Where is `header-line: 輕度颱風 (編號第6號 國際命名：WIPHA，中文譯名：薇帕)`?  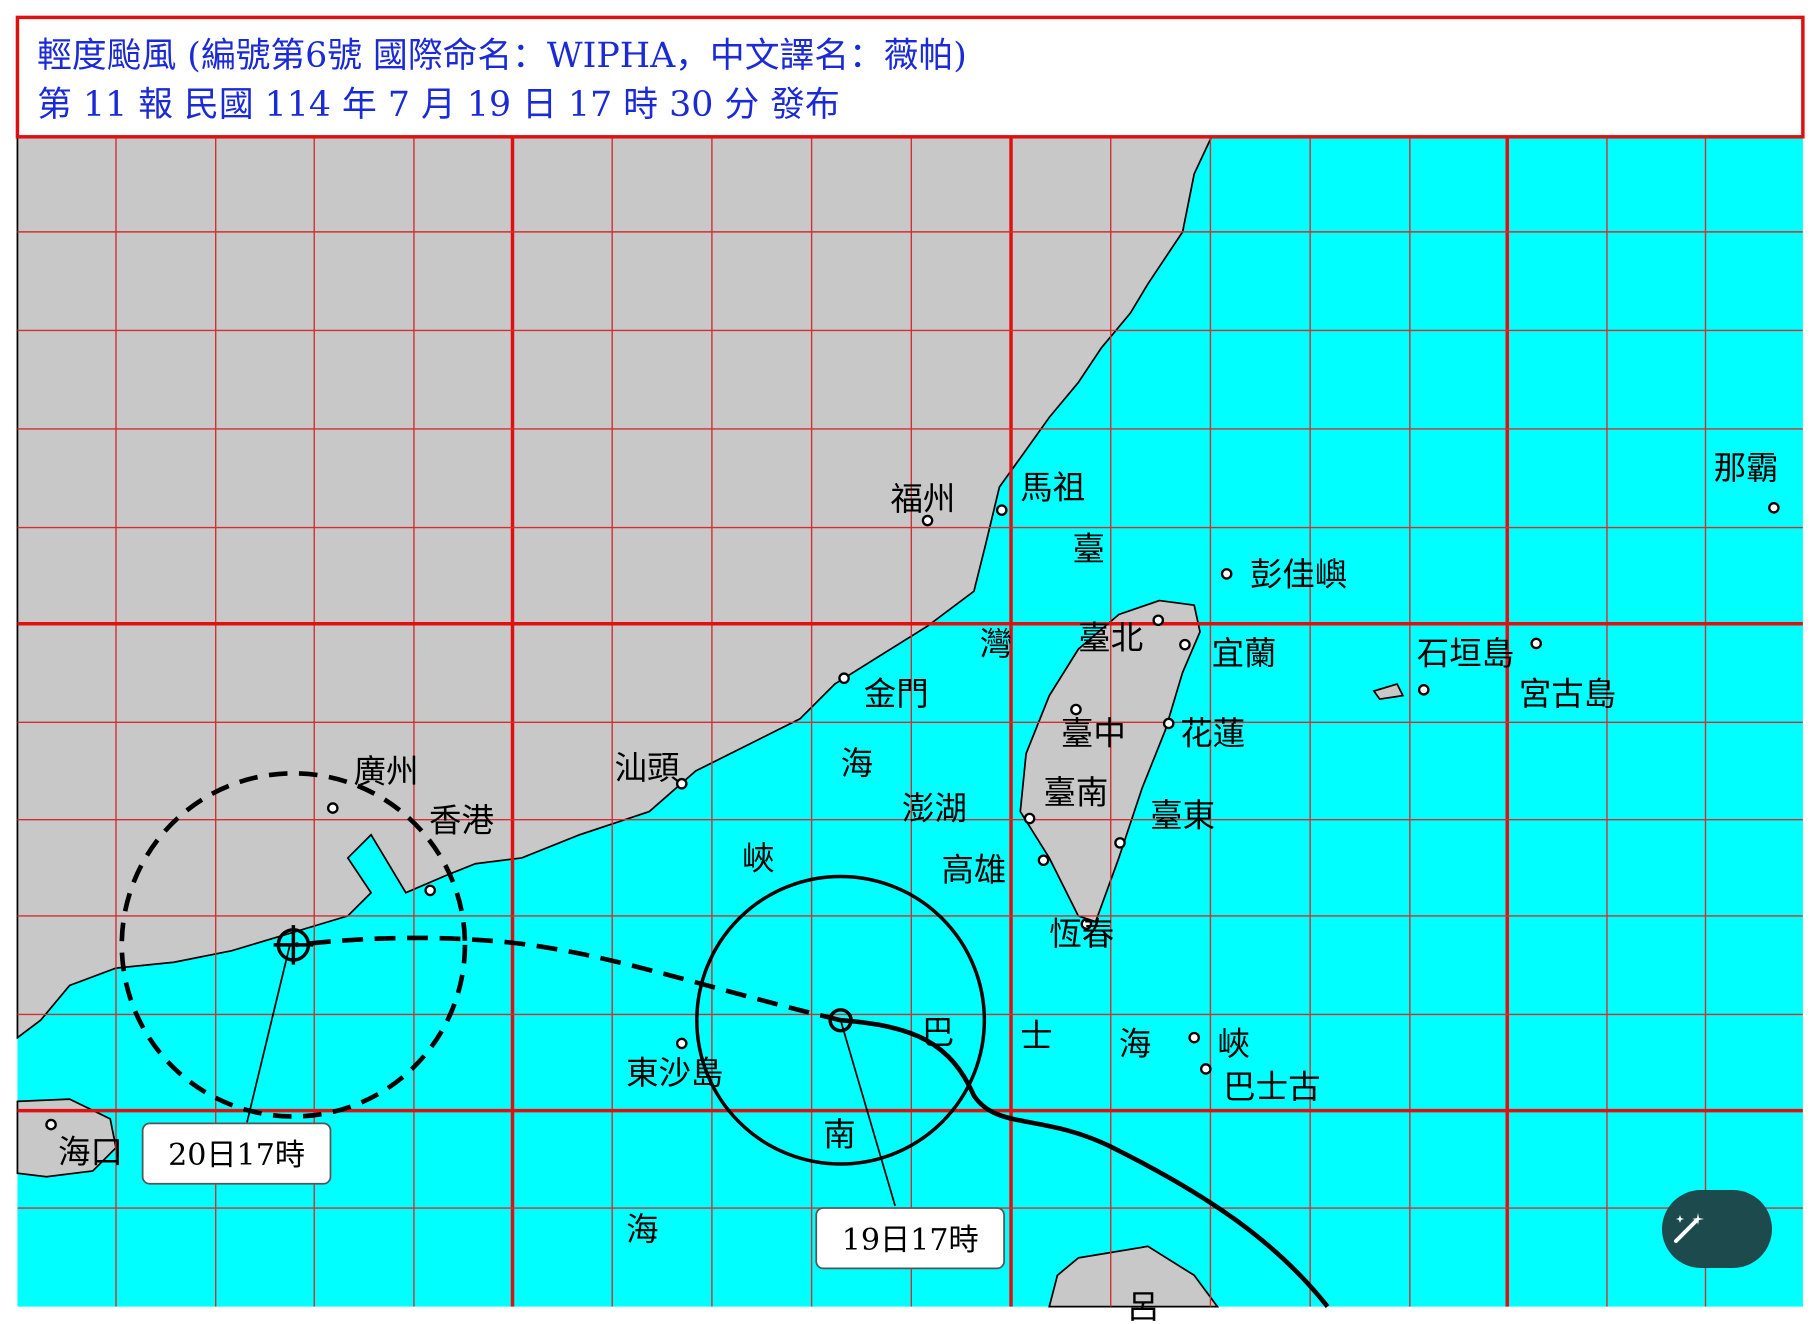 header-line: 輕度颱風 (編號第6號 國際命名：WIPHA，中文譯名：薇帕) is located at coordinates (502, 56).